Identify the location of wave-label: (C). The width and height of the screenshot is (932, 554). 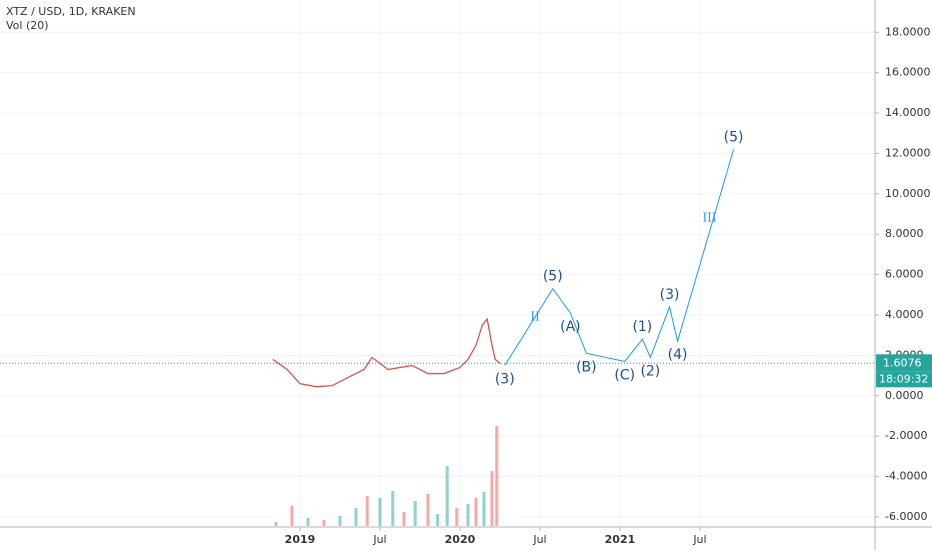
(624, 375).